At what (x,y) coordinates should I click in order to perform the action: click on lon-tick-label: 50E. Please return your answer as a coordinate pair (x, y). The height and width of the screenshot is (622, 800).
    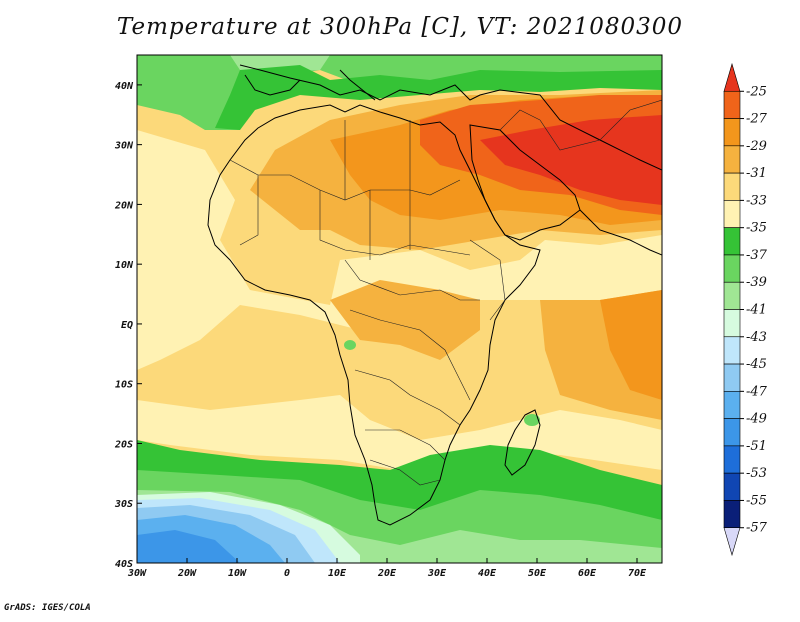
    Looking at the image, I should click on (537, 573).